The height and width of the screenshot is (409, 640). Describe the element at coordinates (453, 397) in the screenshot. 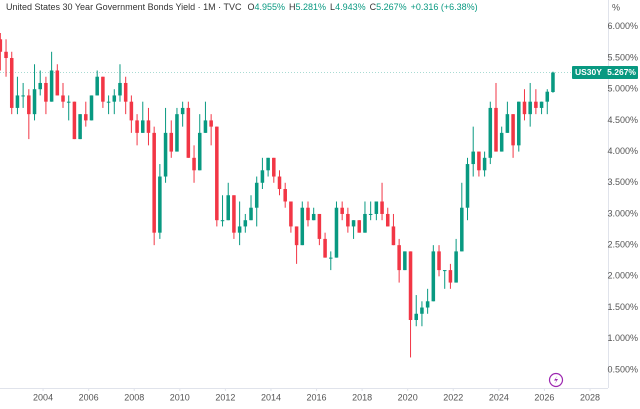

I see `x-tick-label: 2022` at that location.